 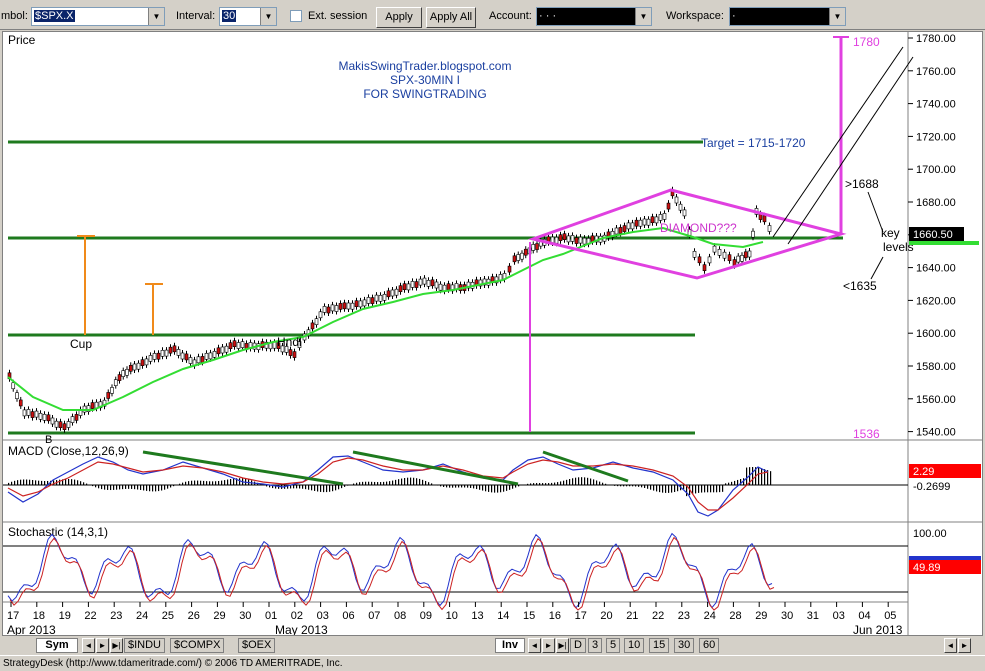 What do you see at coordinates (634, 645) in the screenshot?
I see `tab-interval-10: 10` at bounding box center [634, 645].